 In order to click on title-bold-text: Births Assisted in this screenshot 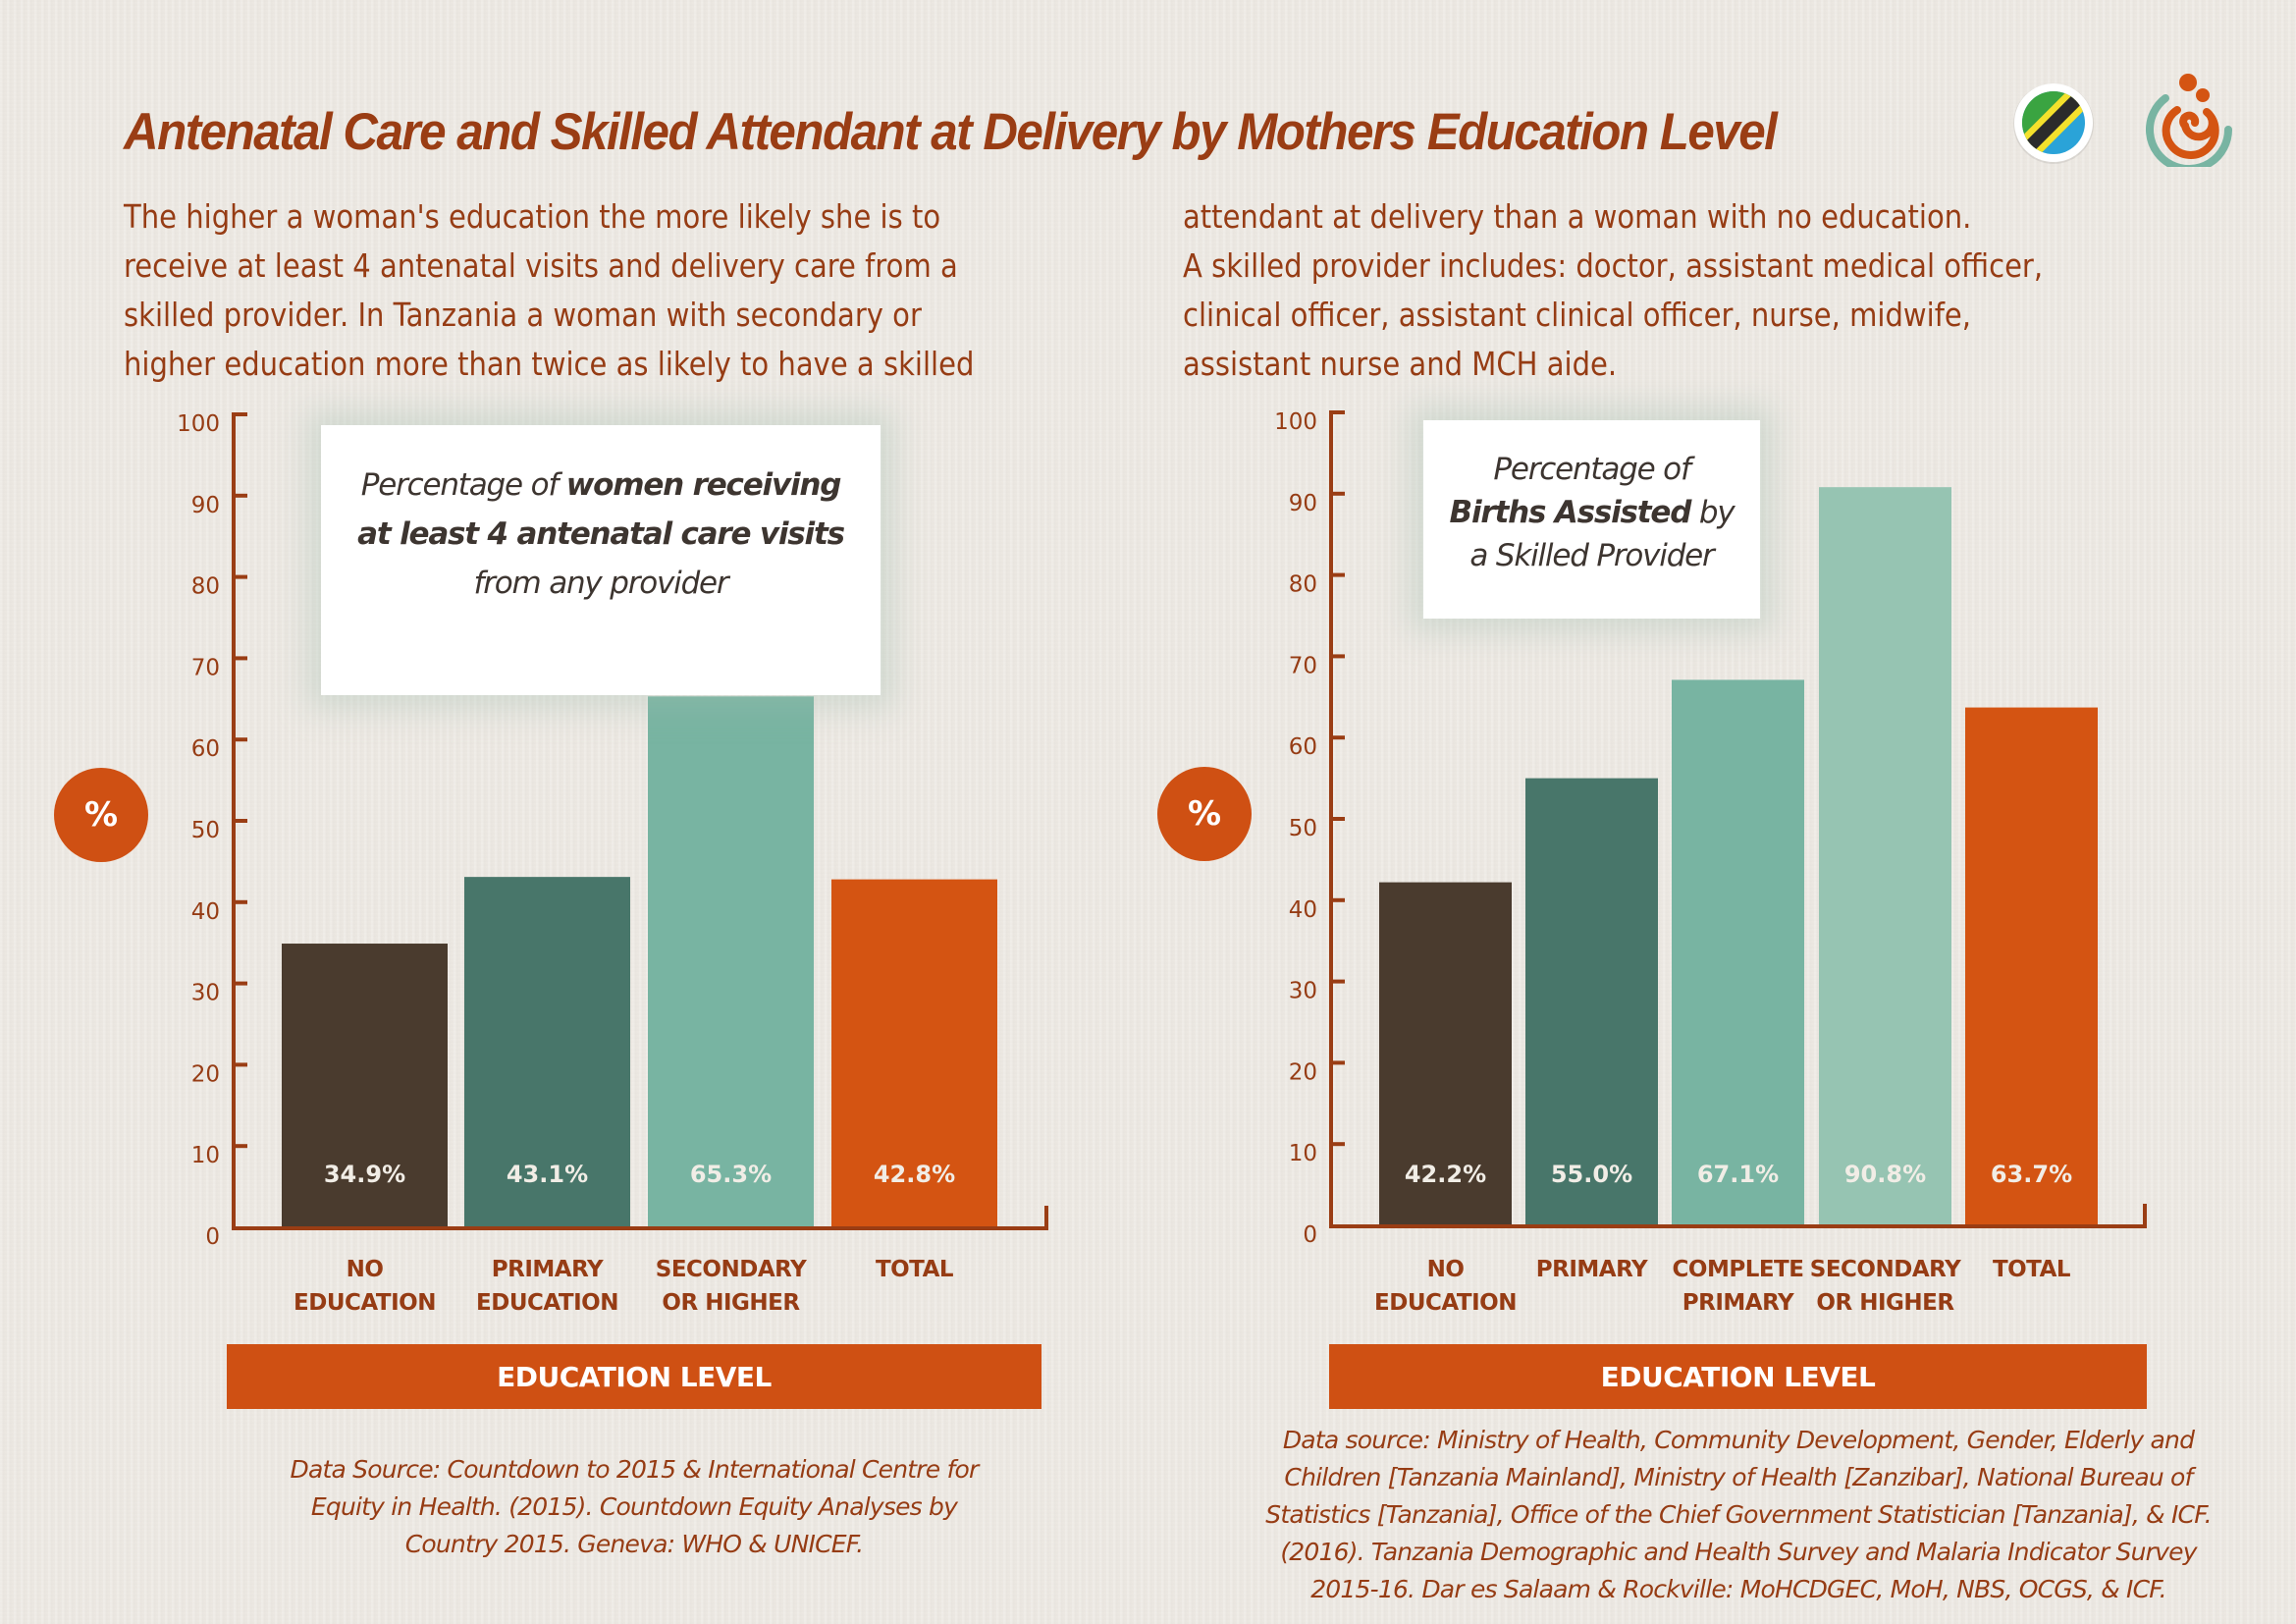, I will do `click(1571, 512)`.